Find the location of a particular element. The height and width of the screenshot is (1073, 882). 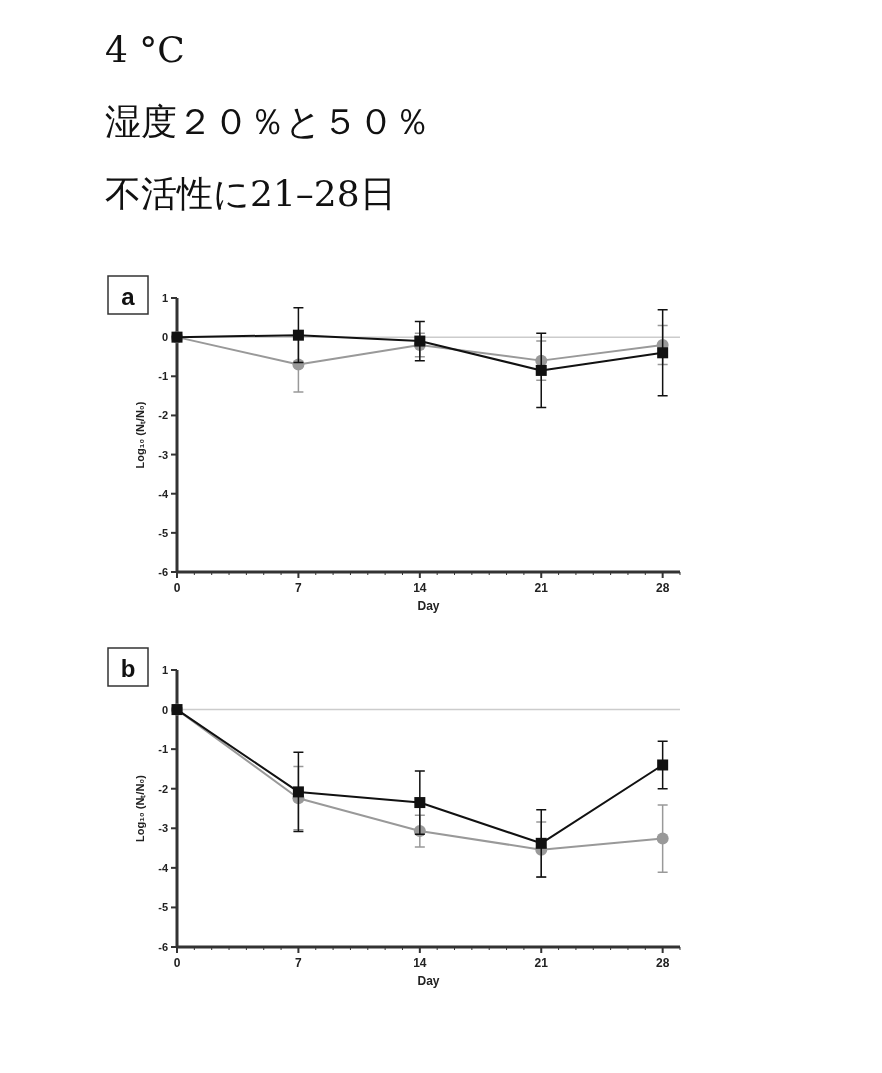

text: 不活性に21–28日 is located at coordinates (250, 193).